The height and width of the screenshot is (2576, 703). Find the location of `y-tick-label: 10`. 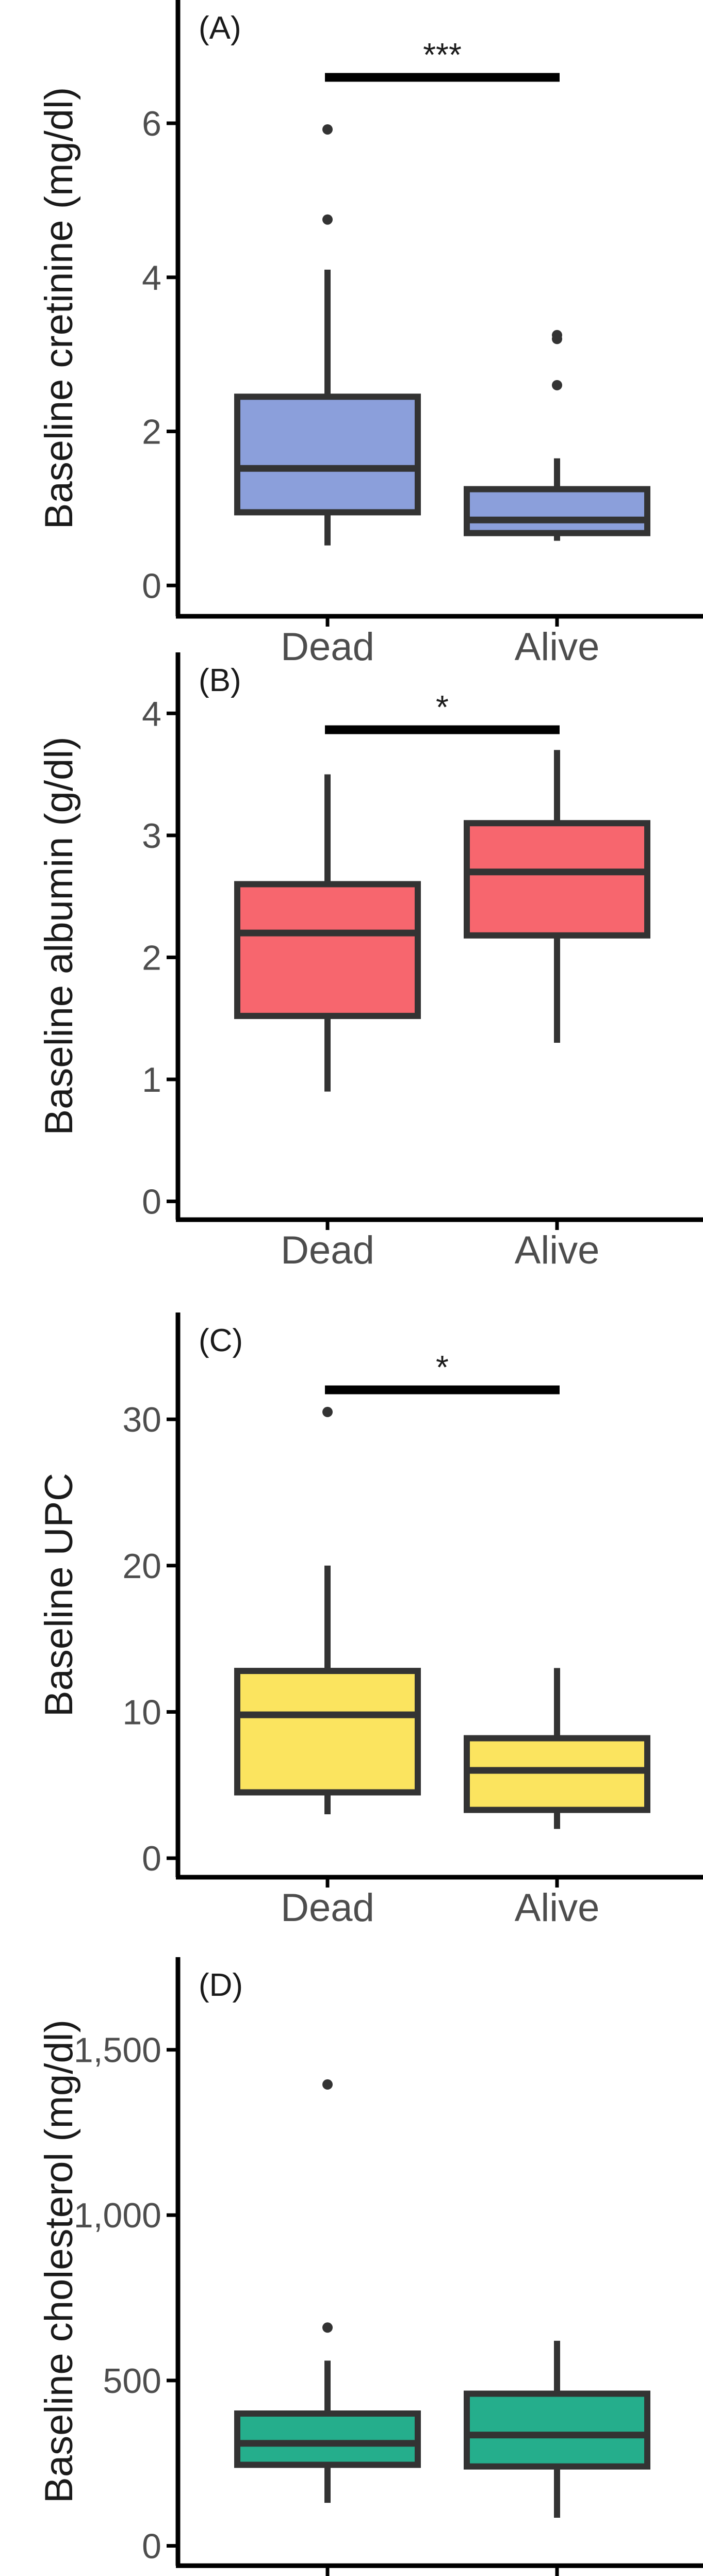

y-tick-label: 10 is located at coordinates (141, 1712).